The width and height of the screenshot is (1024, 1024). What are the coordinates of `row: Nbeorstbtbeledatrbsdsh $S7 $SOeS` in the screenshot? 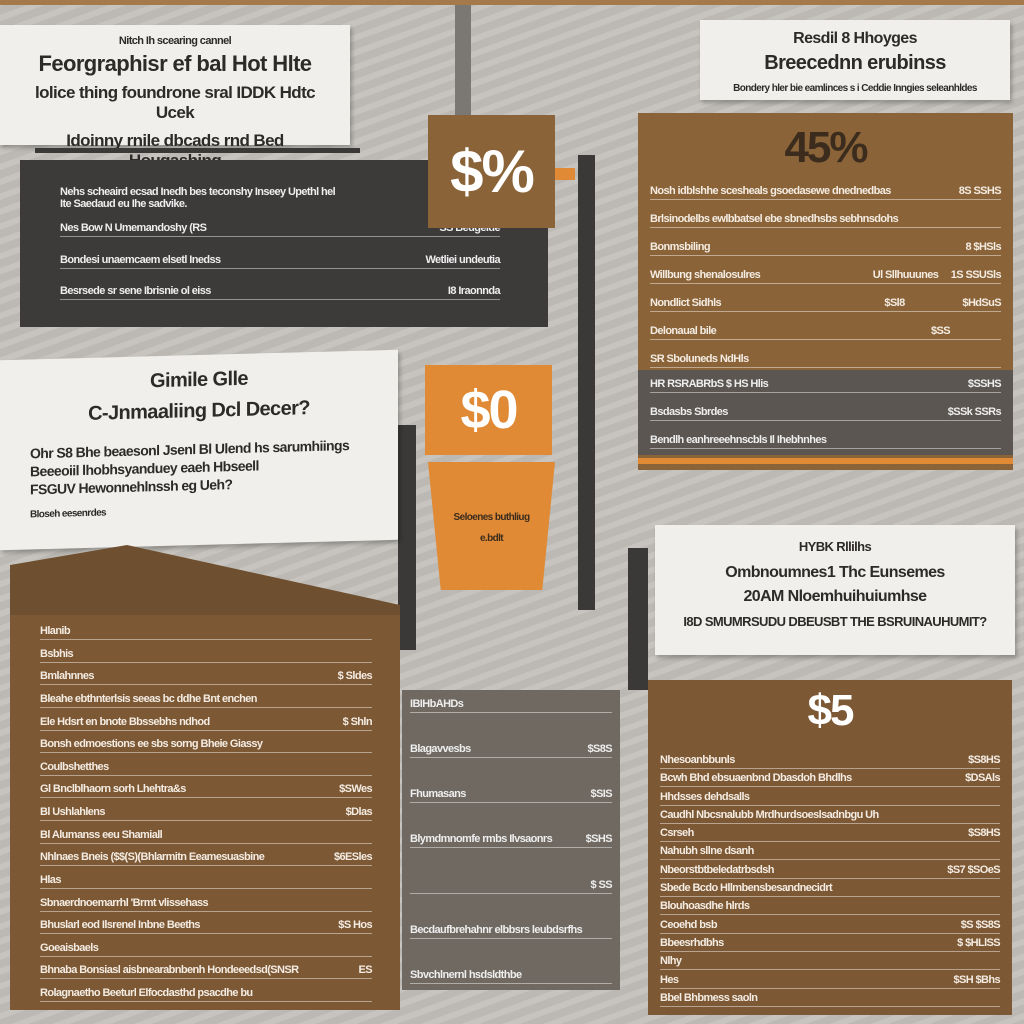 It's located at (830, 870).